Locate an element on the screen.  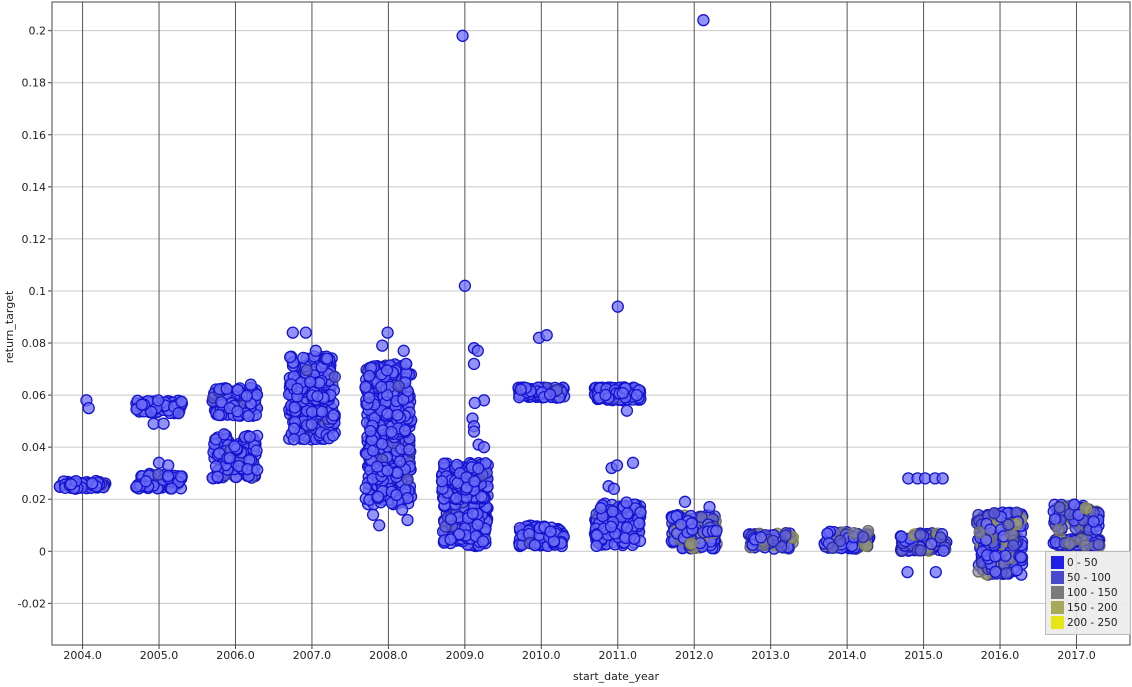
x-tick-label: 2012.0 is located at coordinates (694, 655).